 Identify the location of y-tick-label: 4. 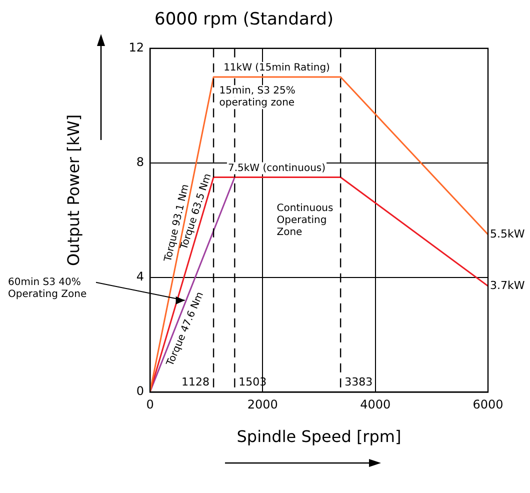
(140, 277).